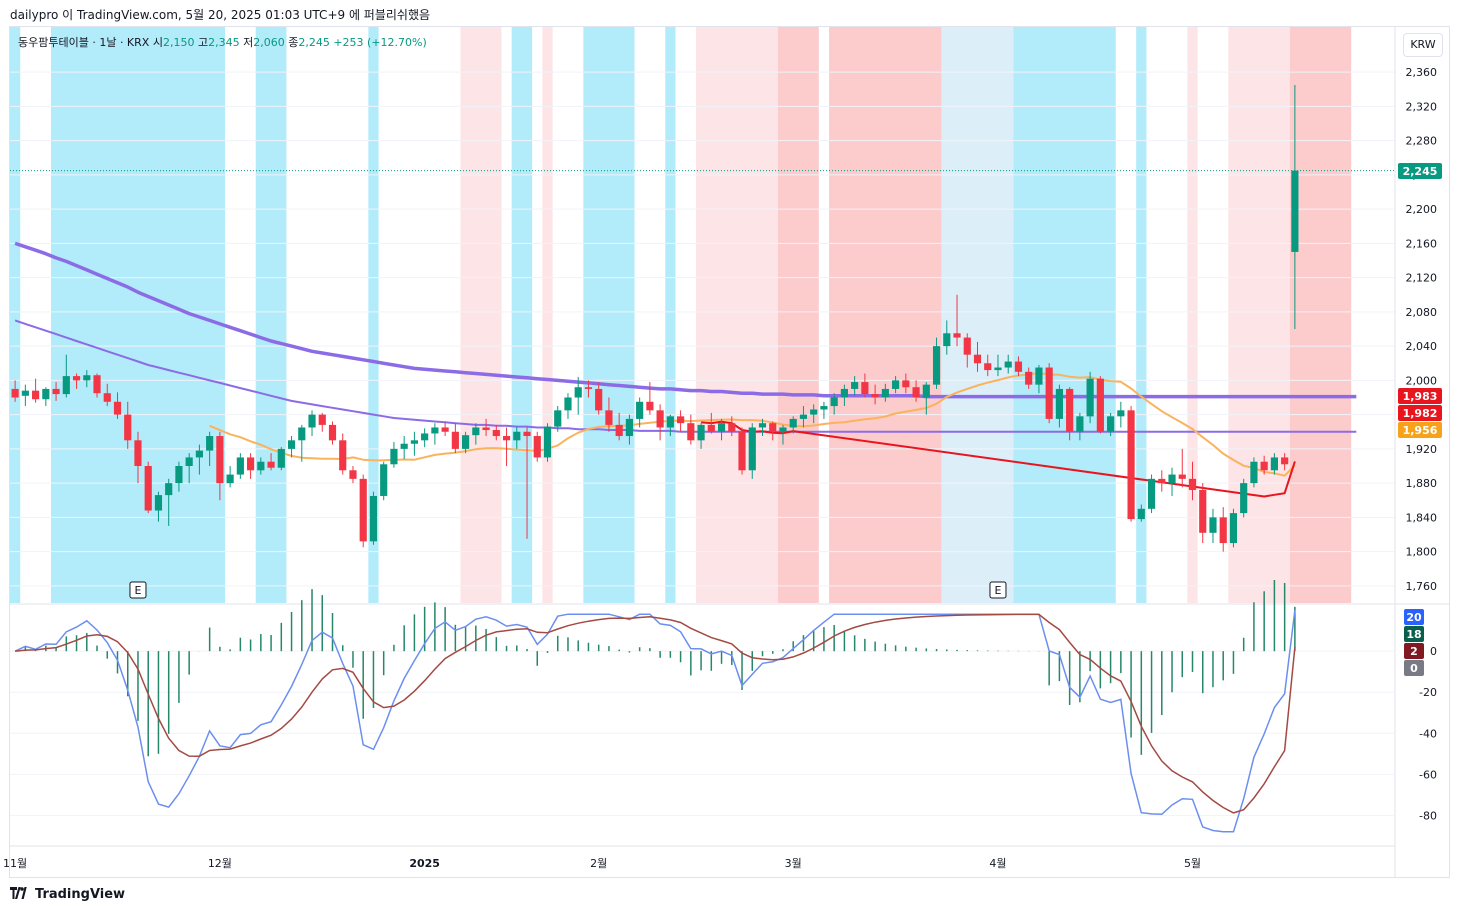  I want to click on y-tick-label: 2,360, so click(1422, 72).